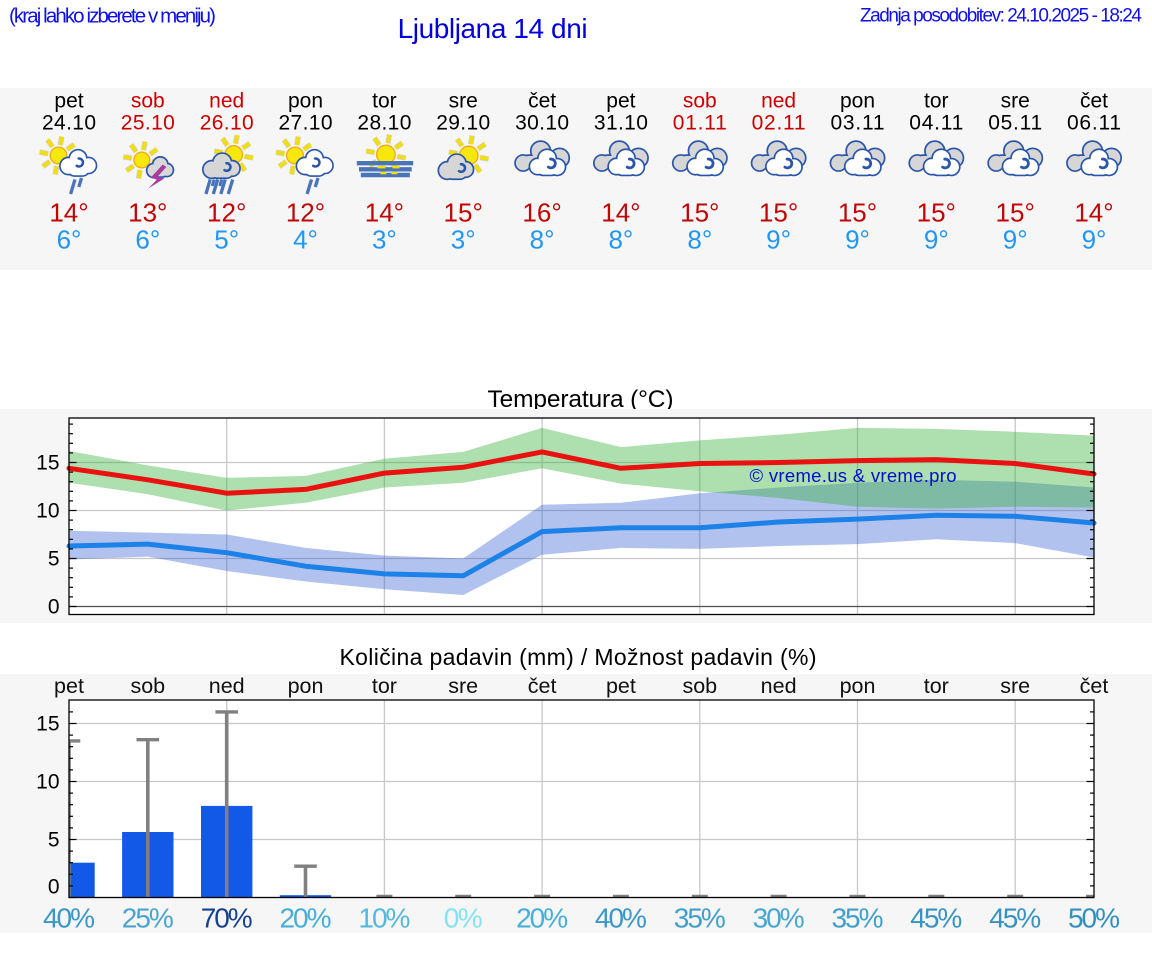 The image size is (1152, 980). I want to click on svg-text: Ljubljana 14 dni, so click(493, 28).